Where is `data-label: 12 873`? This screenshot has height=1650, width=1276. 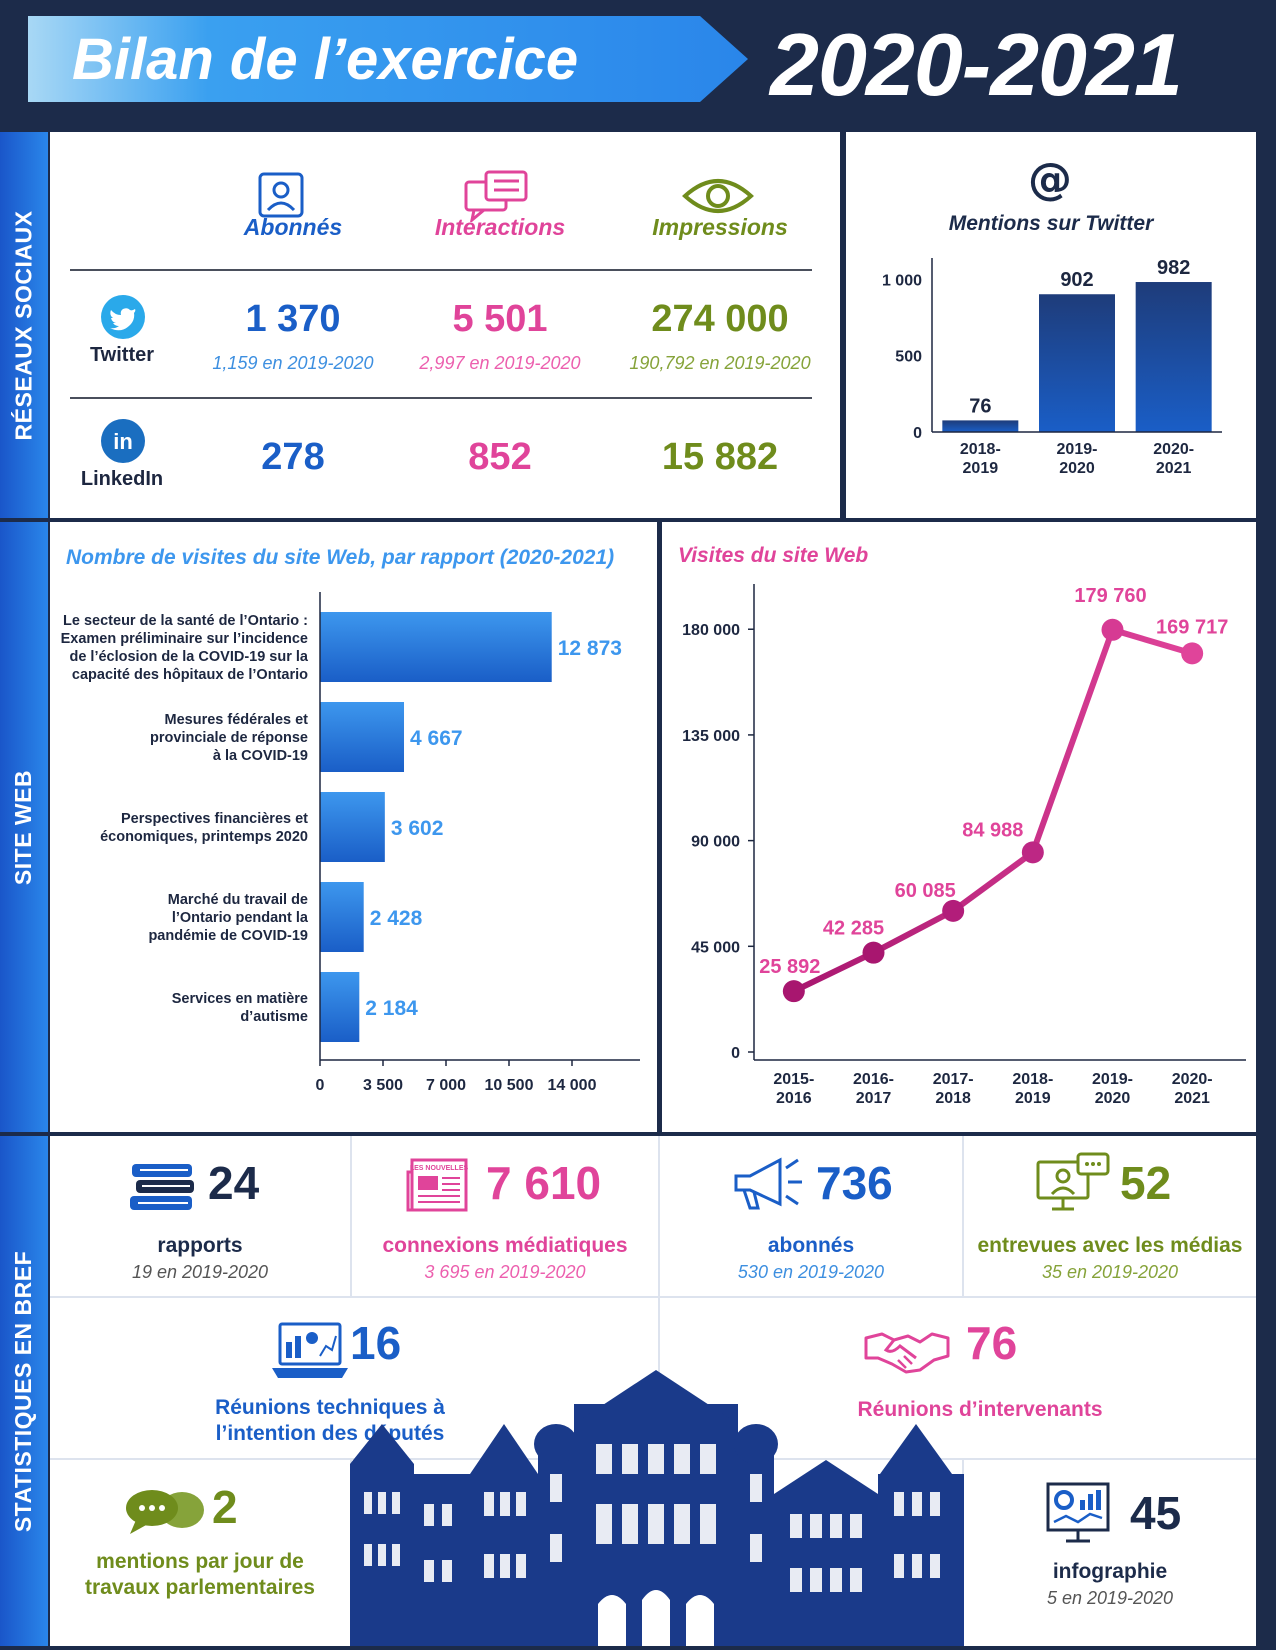 data-label: 12 873 is located at coordinates (590, 648).